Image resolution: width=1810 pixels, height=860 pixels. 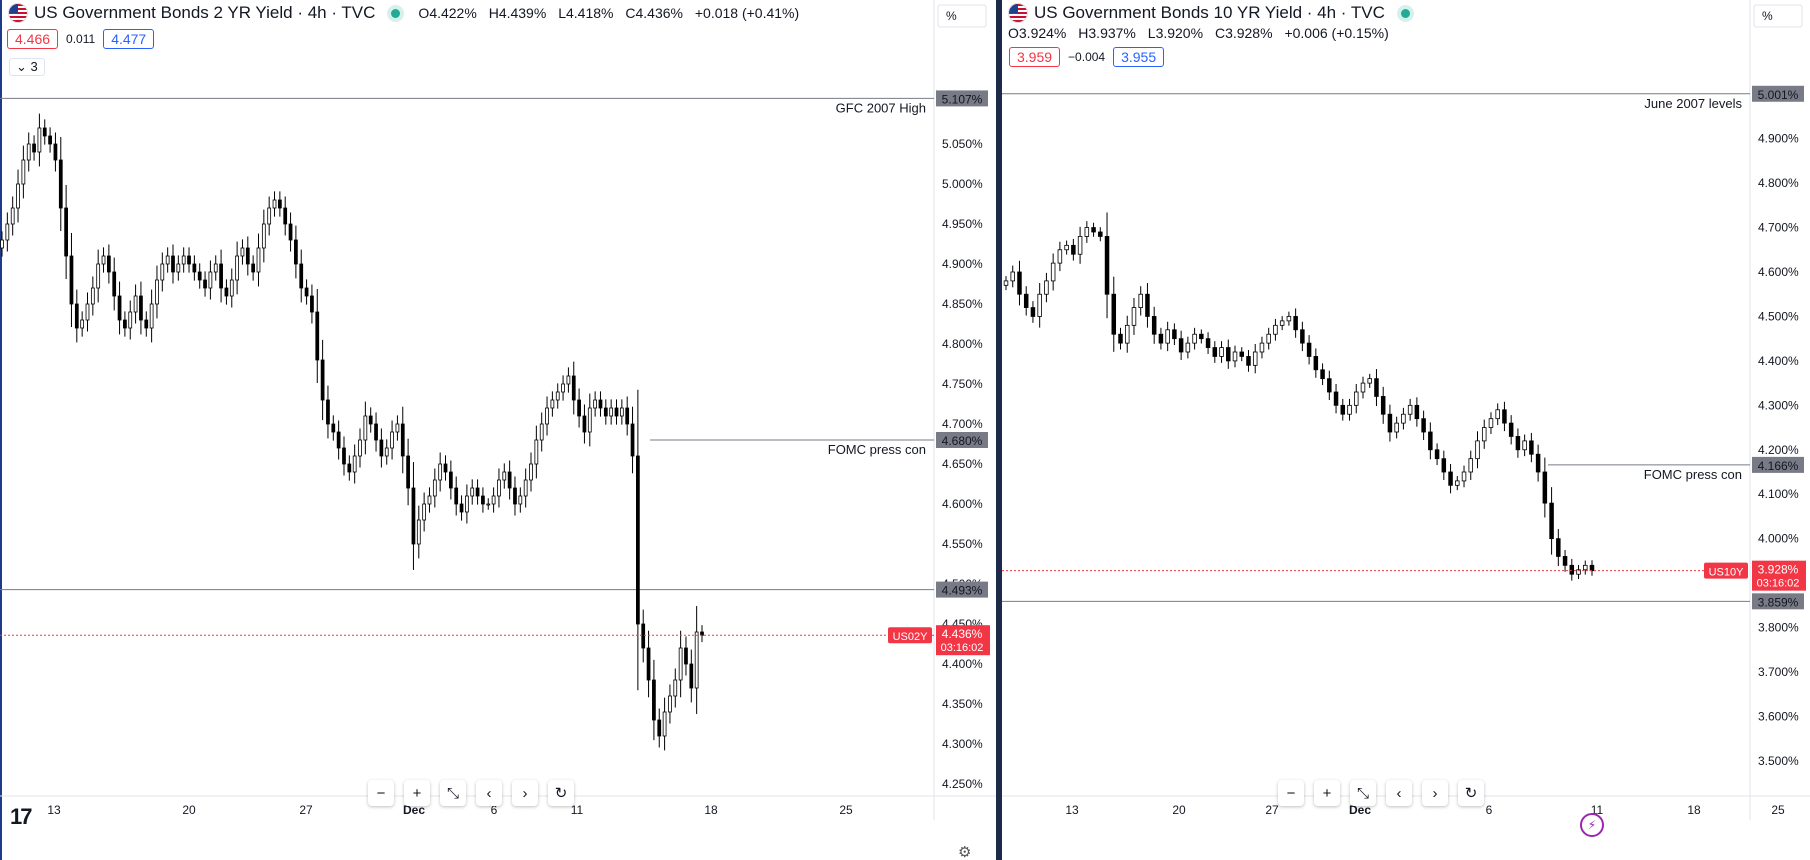 What do you see at coordinates (1139, 57) in the screenshot?
I see `buy-button: 3.955` at bounding box center [1139, 57].